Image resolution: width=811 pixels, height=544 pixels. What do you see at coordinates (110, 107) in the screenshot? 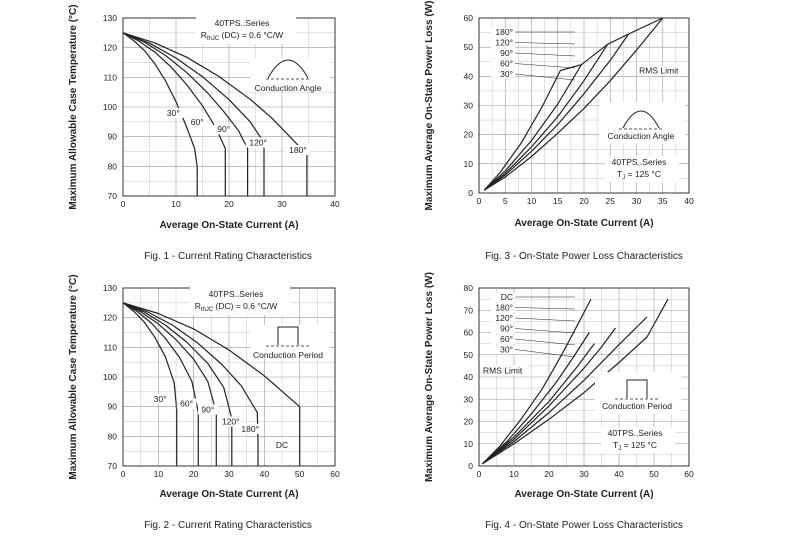
I see `y-tick-label: 100` at bounding box center [110, 107].